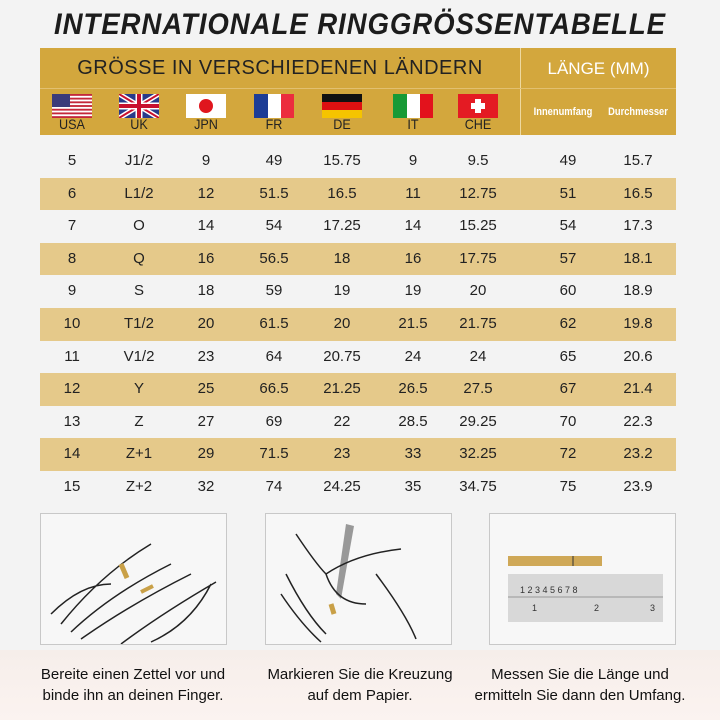  What do you see at coordinates (348, 583) in the screenshot?
I see `hand-marking-pen-icon` at bounding box center [348, 583].